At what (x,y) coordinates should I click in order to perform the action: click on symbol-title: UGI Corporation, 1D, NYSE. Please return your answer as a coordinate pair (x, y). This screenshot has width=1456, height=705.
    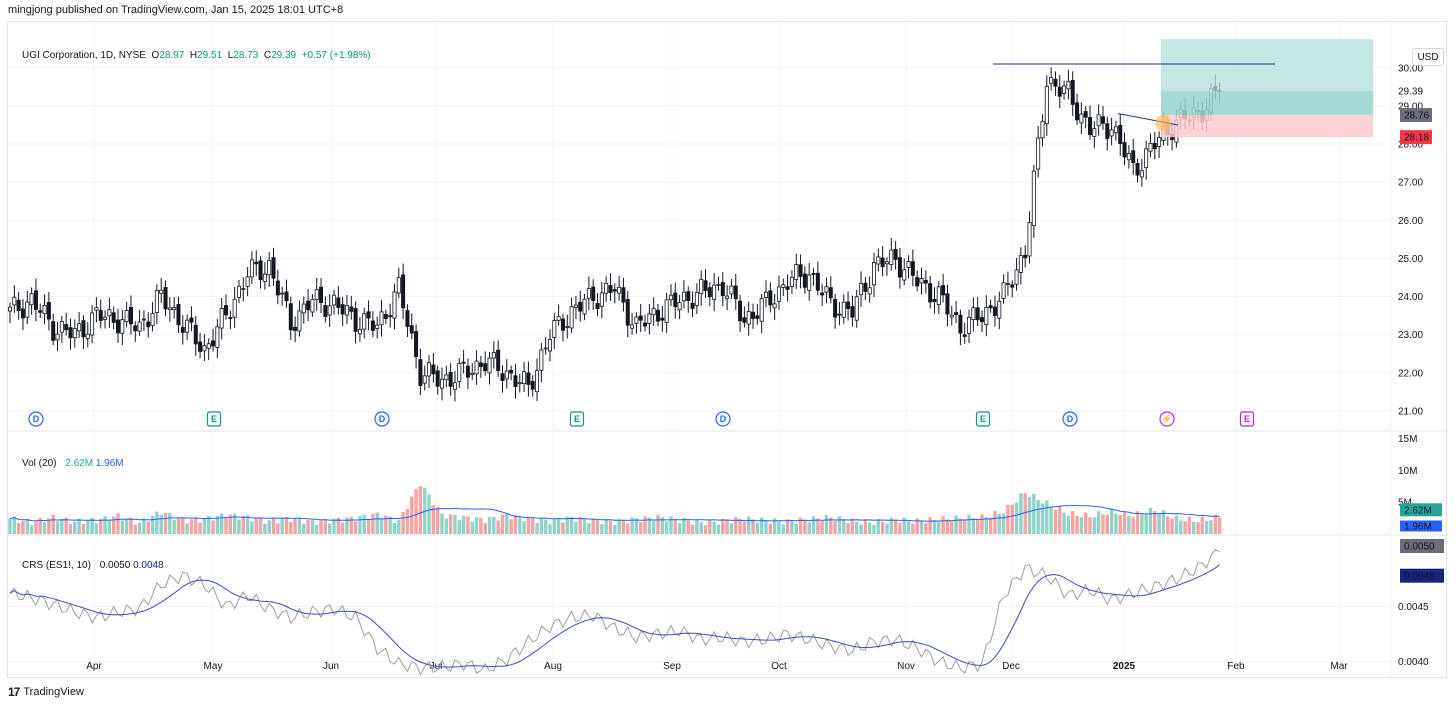
    Looking at the image, I should click on (84, 55).